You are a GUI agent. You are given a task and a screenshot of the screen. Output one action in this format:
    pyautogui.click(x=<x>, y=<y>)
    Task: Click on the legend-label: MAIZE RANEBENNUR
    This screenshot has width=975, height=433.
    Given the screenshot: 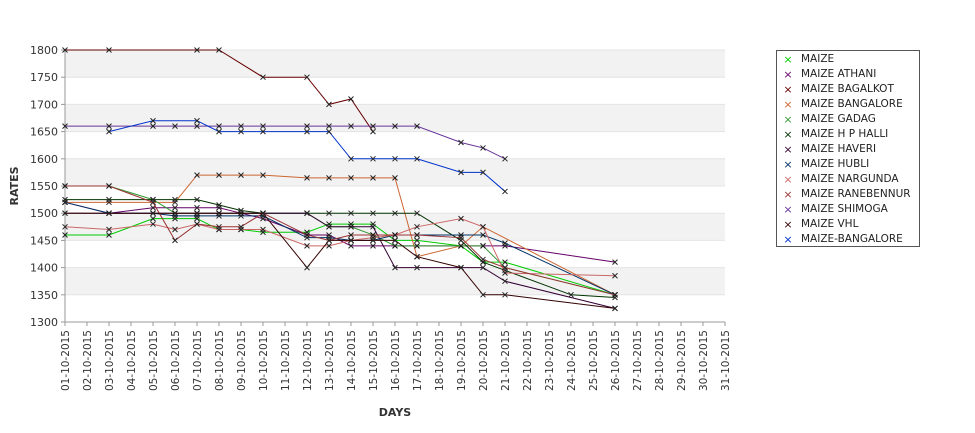 What is the action you would take?
    pyautogui.click(x=856, y=194)
    